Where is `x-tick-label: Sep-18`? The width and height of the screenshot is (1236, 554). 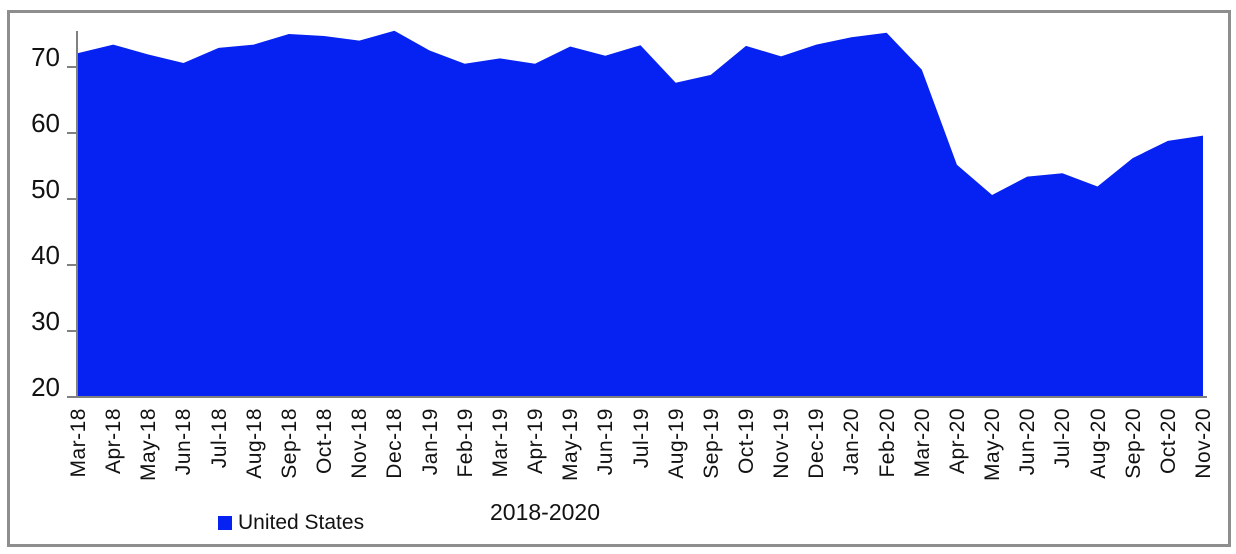
x-tick-label: Sep-18 is located at coordinates (289, 446).